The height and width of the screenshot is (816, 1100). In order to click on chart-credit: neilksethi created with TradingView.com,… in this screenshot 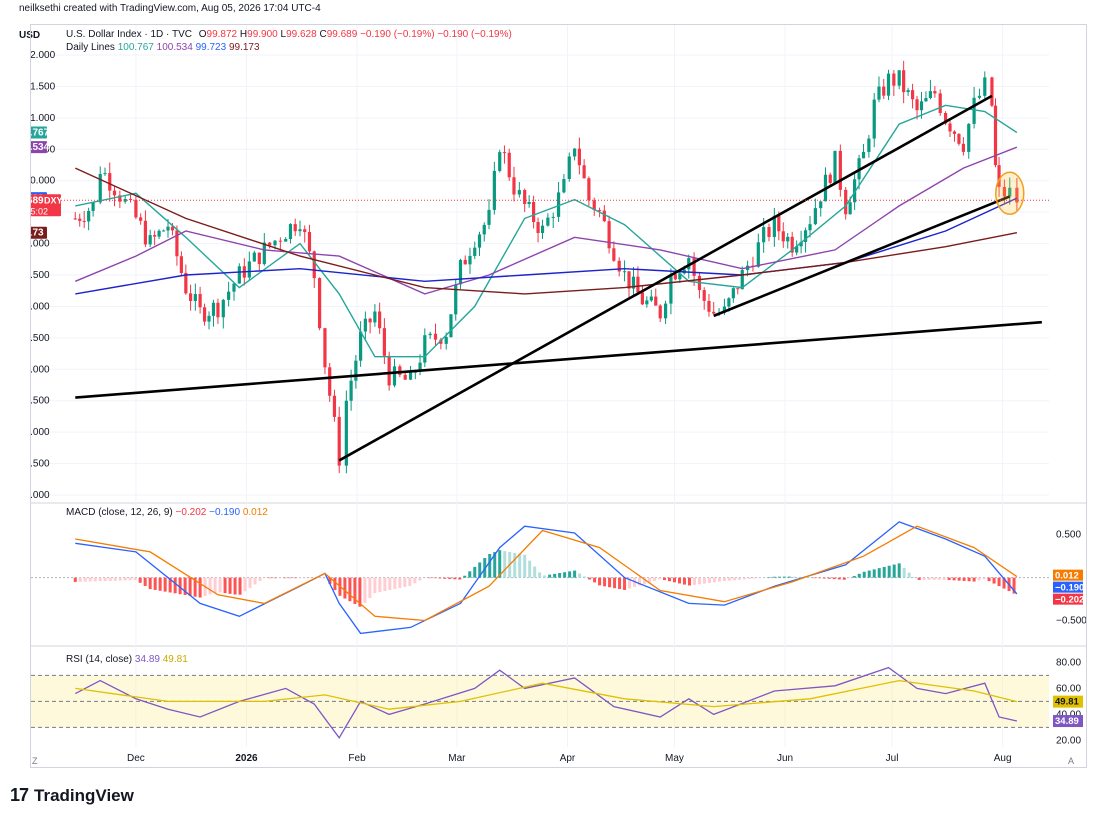, I will do `click(170, 8)`.